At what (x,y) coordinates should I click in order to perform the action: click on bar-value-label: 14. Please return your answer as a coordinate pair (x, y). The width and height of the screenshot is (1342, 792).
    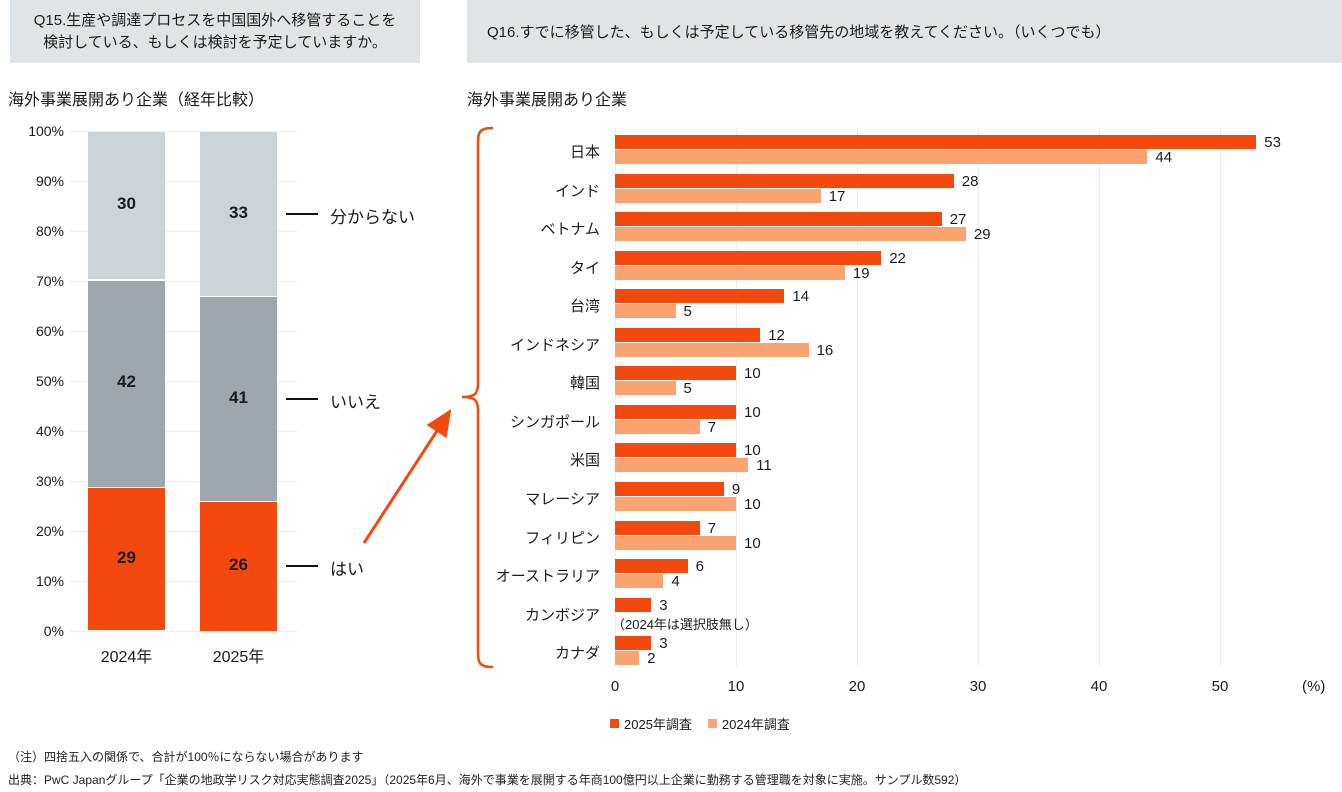
    Looking at the image, I should click on (801, 297).